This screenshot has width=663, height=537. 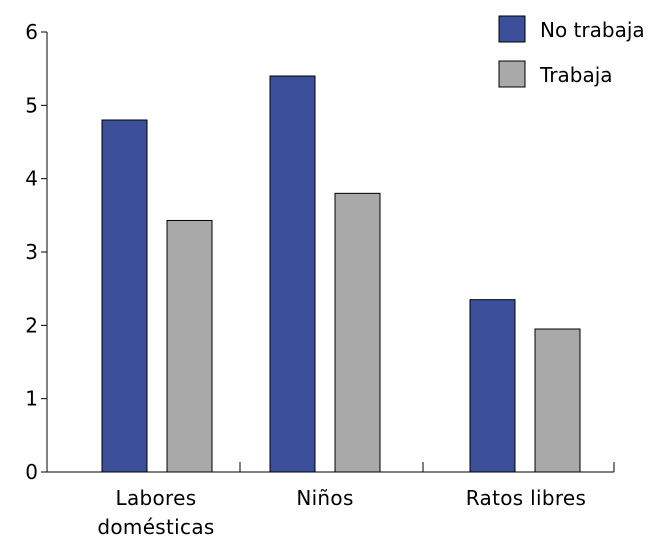 What do you see at coordinates (31, 399) in the screenshot?
I see `y-tick-label-1: 1` at bounding box center [31, 399].